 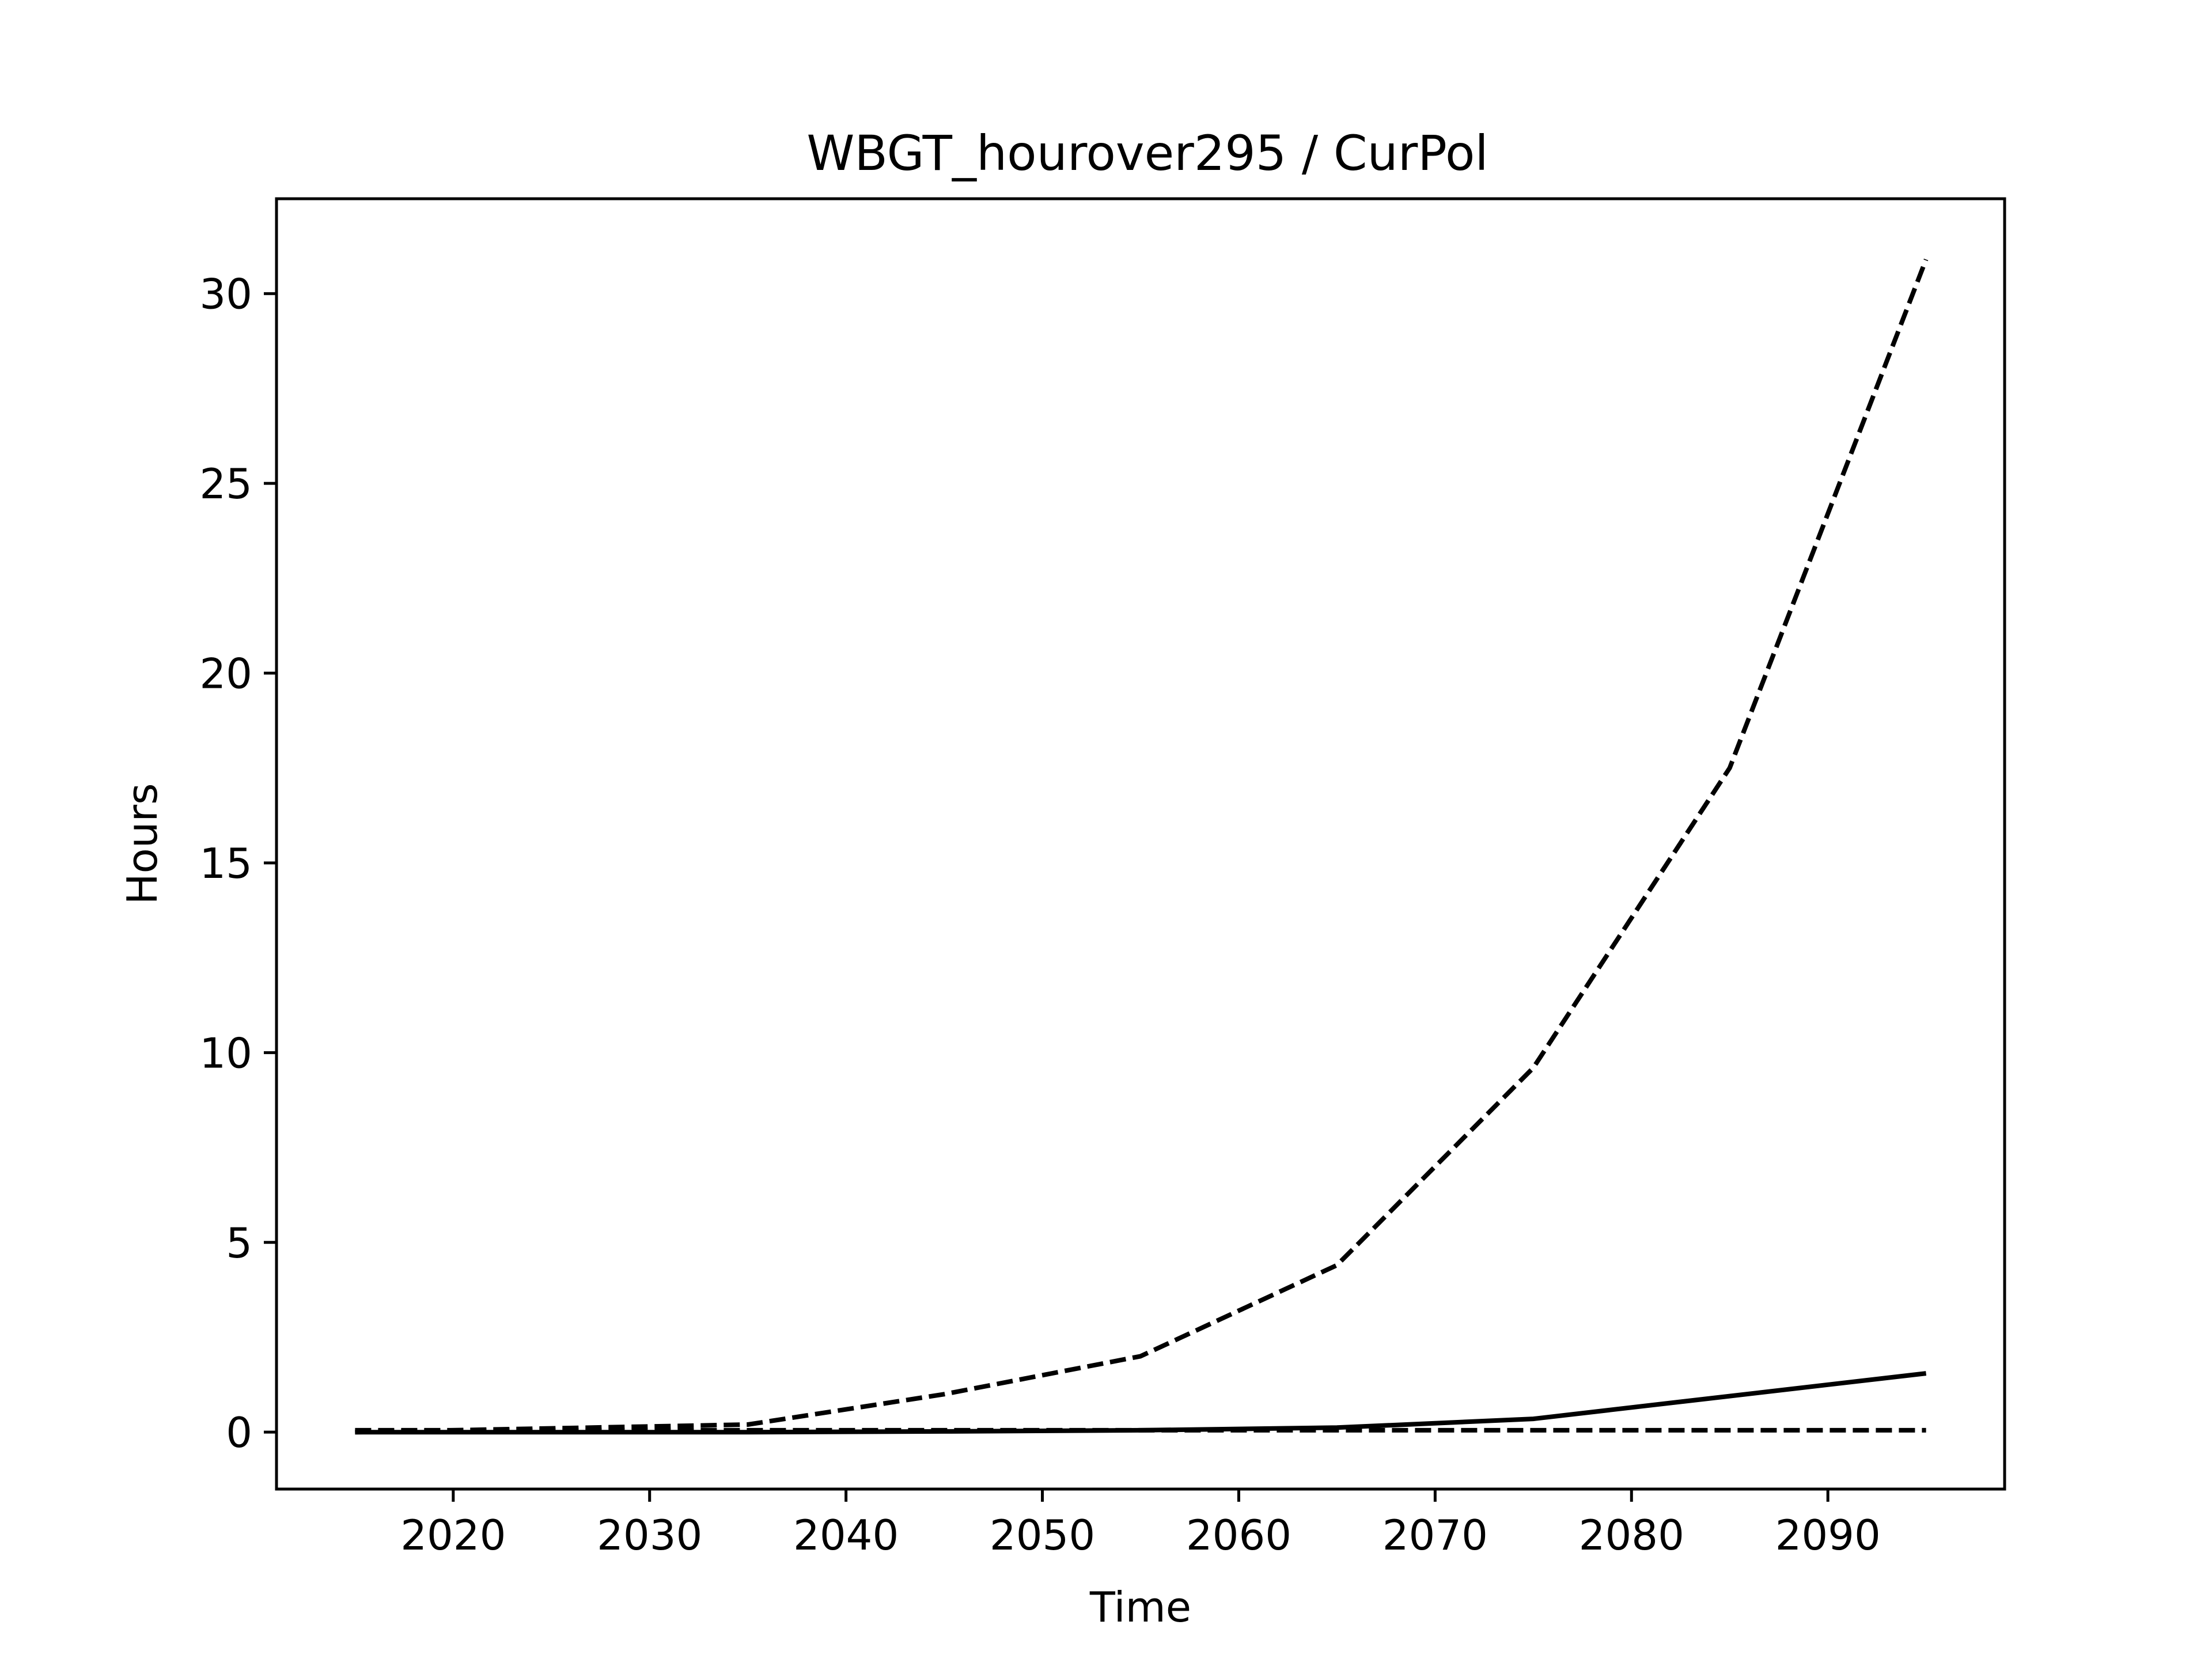 I want to click on y-tick-label: 15, so click(x=225, y=863).